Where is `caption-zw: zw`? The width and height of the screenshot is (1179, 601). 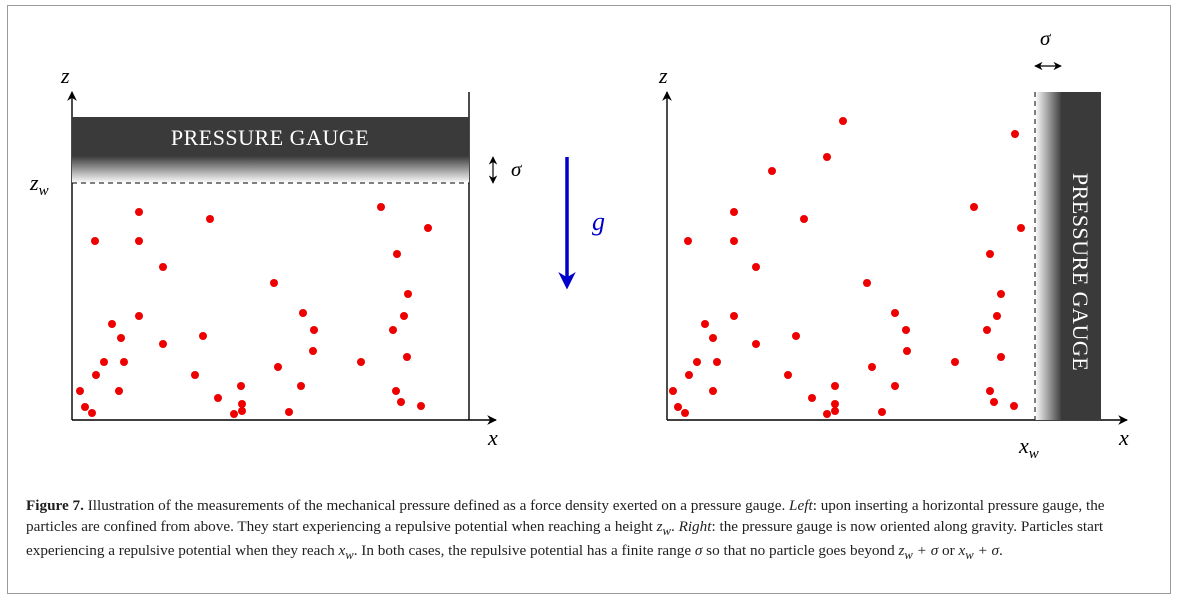 caption-zw: zw is located at coordinates (663, 527).